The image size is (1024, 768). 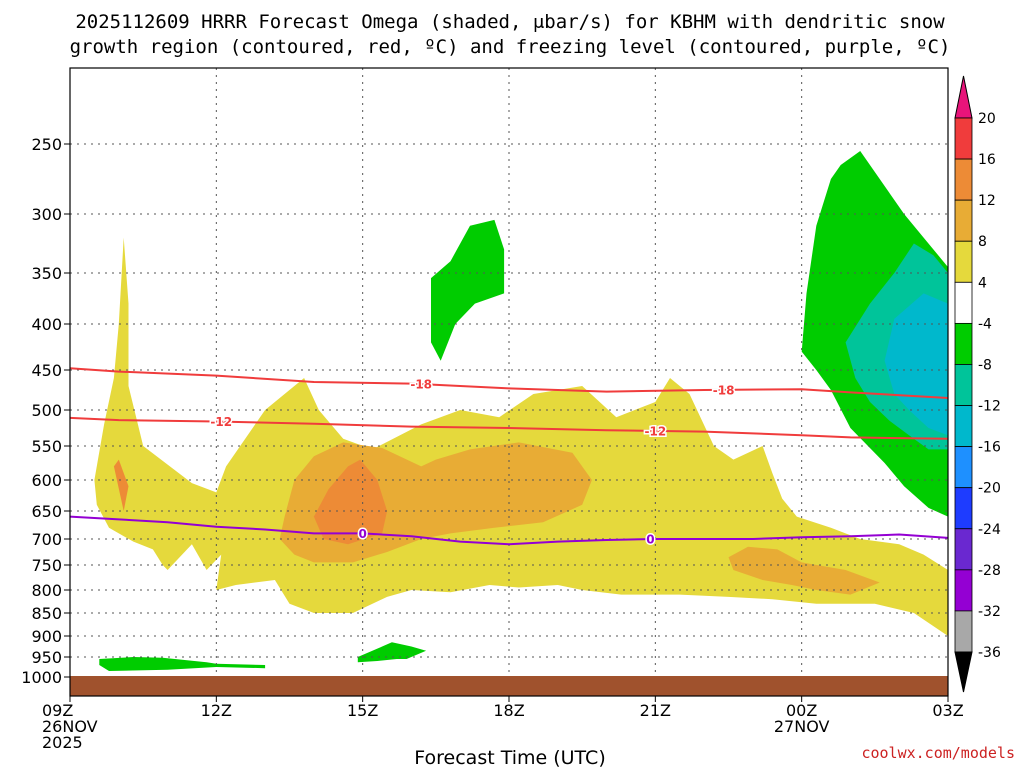 I want to click on y-tick-label-300: 300, so click(x=46, y=214).